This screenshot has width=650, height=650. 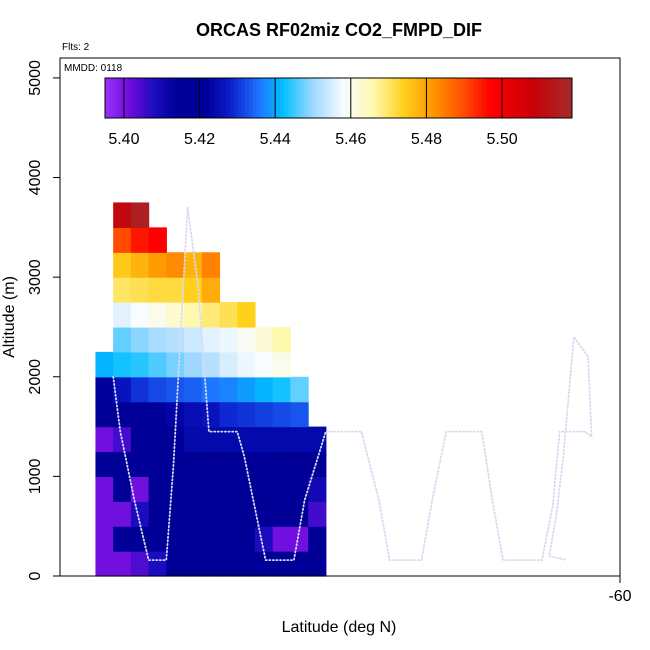 What do you see at coordinates (35, 377) in the screenshot?
I see `y-tick-label: 2000` at bounding box center [35, 377].